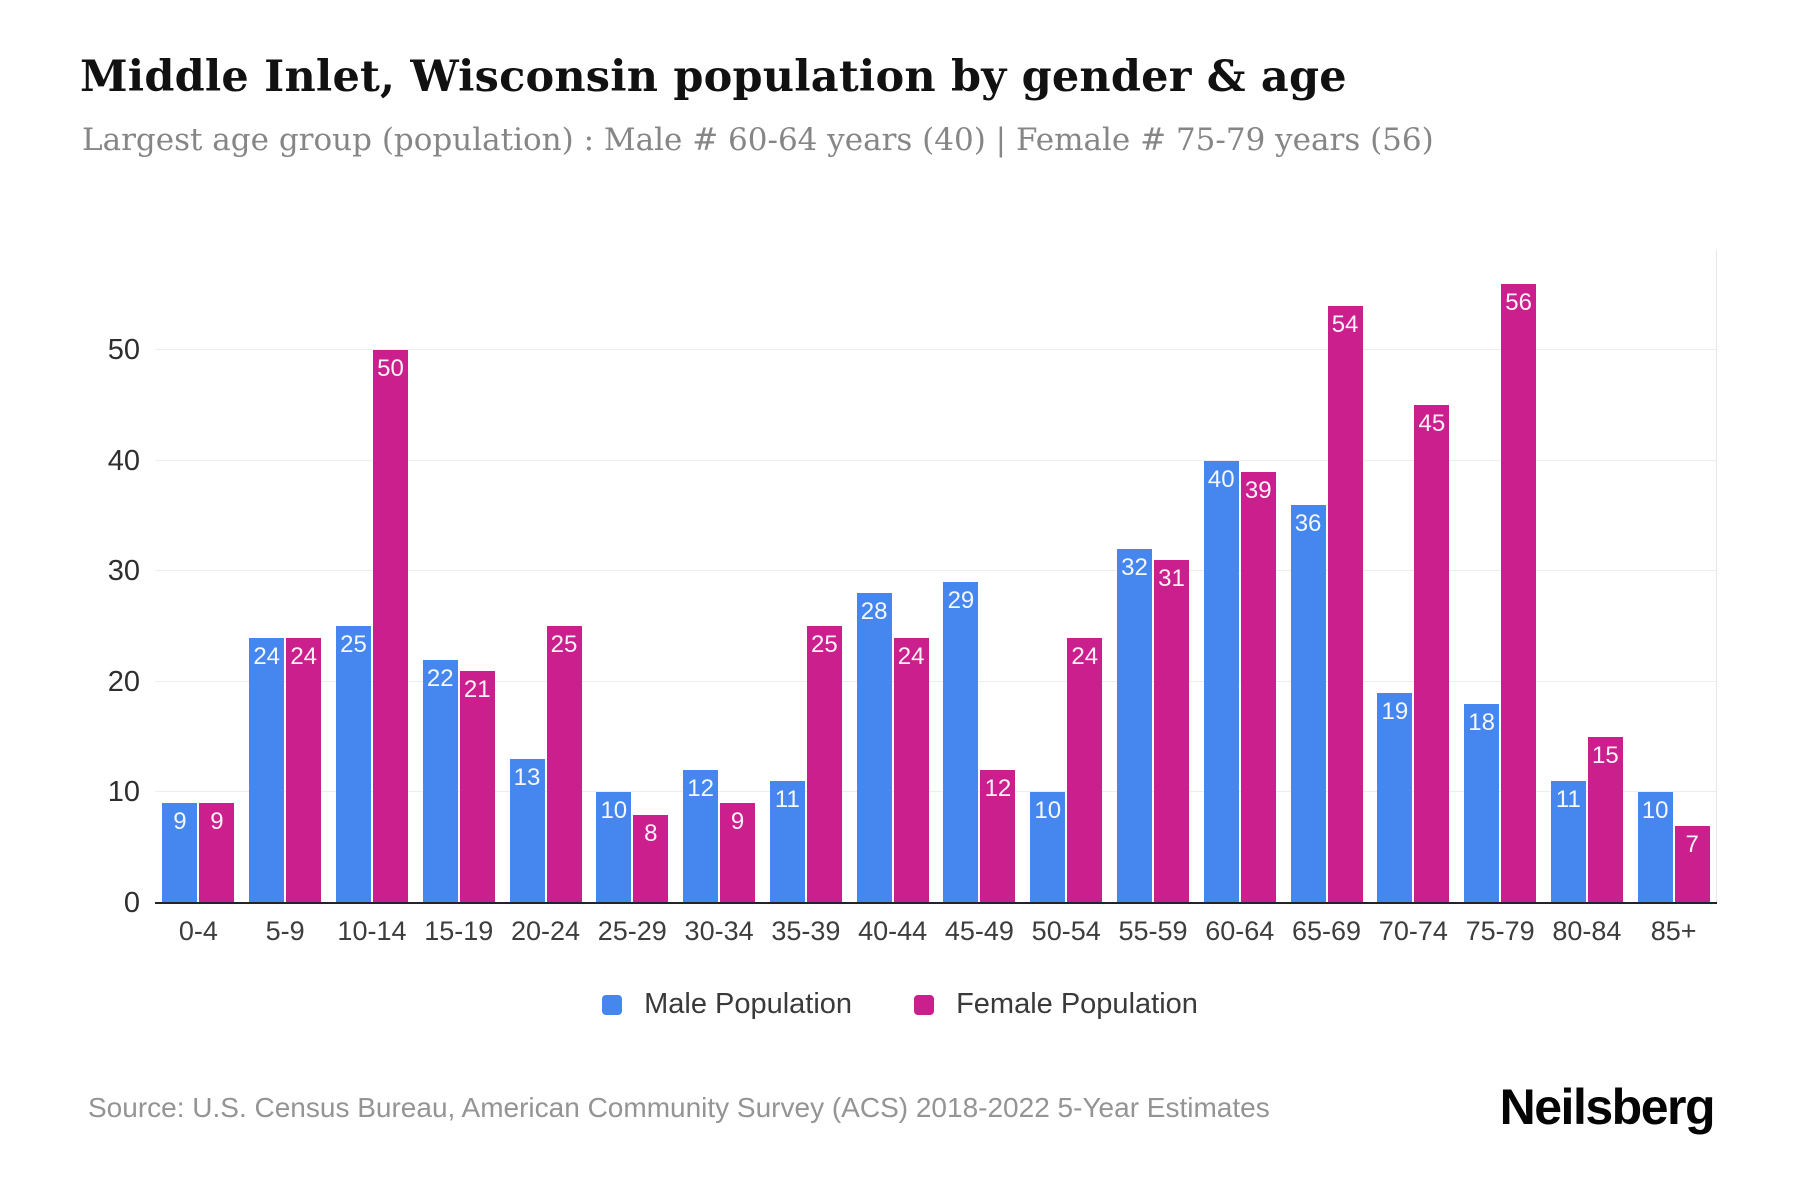  What do you see at coordinates (372, 931) in the screenshot?
I see `x-axis-tick-label-10-14: 10-14` at bounding box center [372, 931].